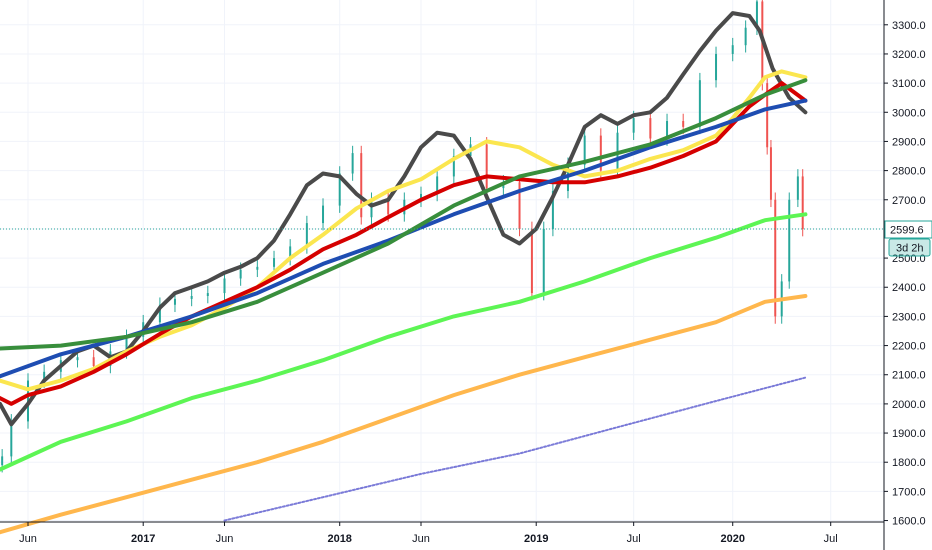 The width and height of the screenshot is (932, 550). I want to click on price-tag-label: 2599.6, so click(907, 231).